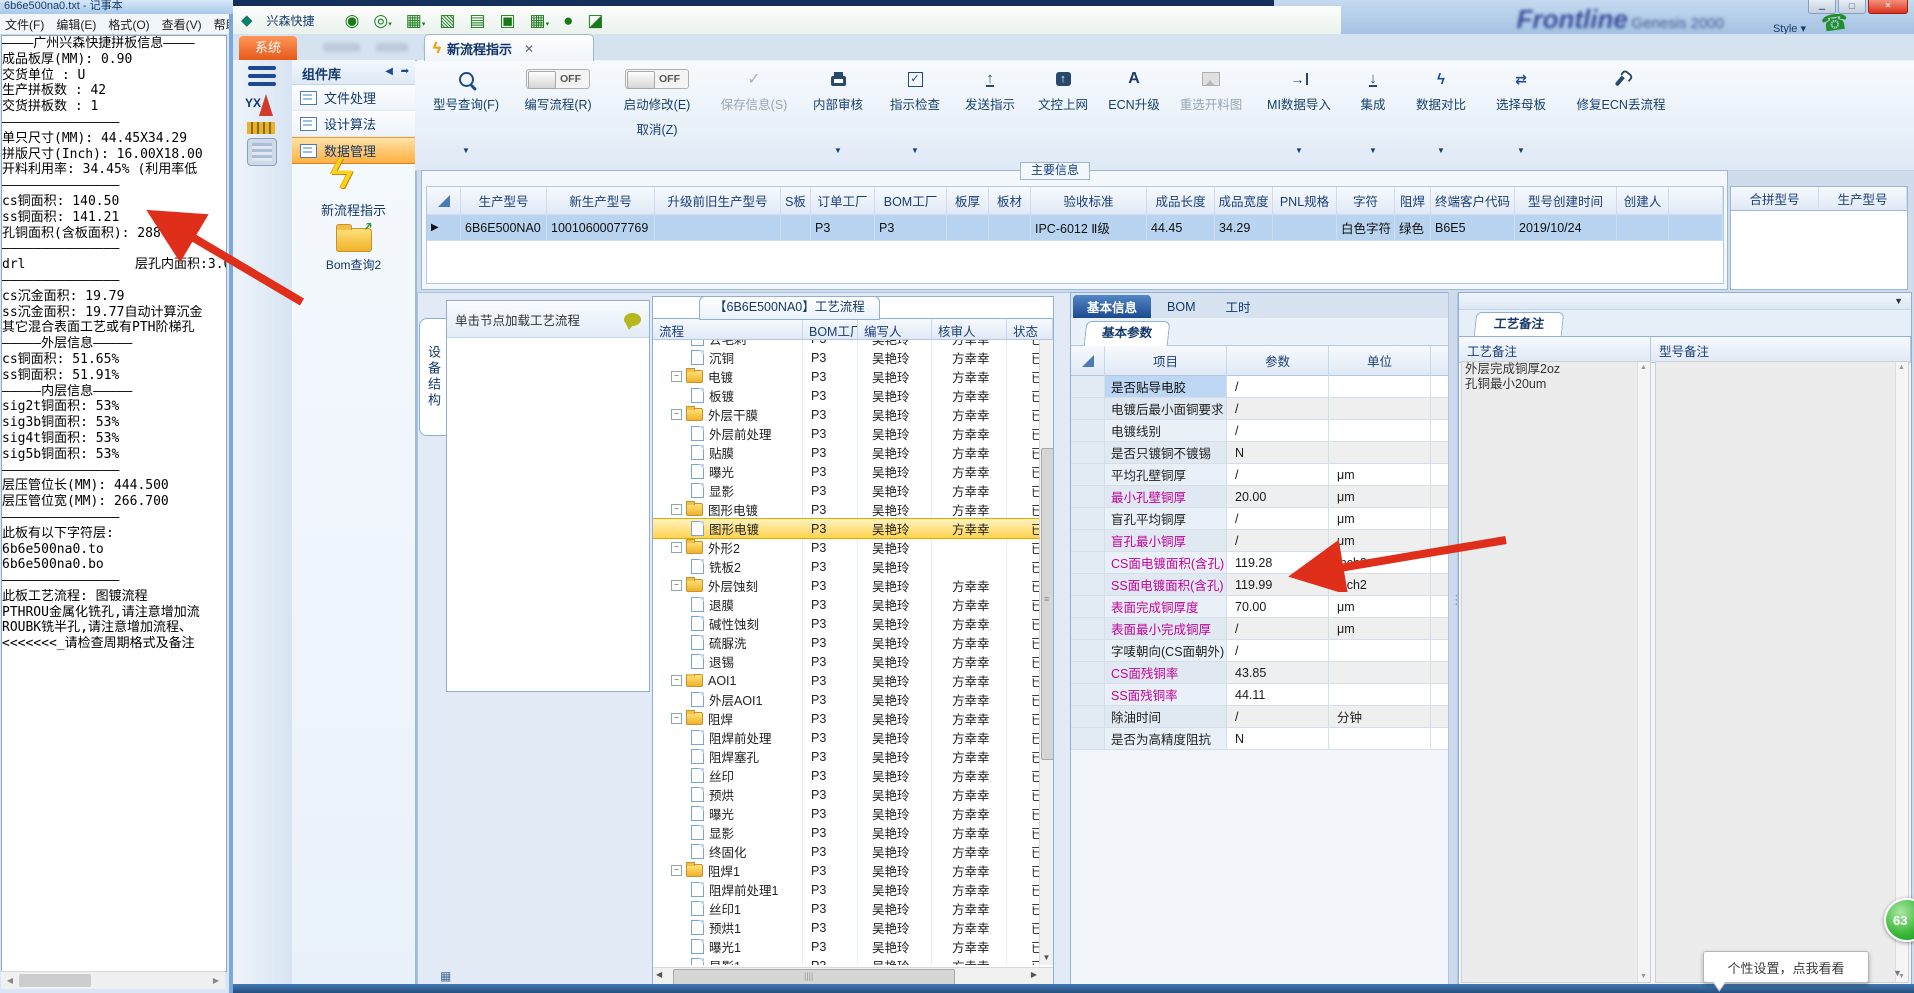 This screenshot has width=1914, height=993. Describe the element at coordinates (1888, 7) in the screenshot. I see `close-button: ✕` at that location.